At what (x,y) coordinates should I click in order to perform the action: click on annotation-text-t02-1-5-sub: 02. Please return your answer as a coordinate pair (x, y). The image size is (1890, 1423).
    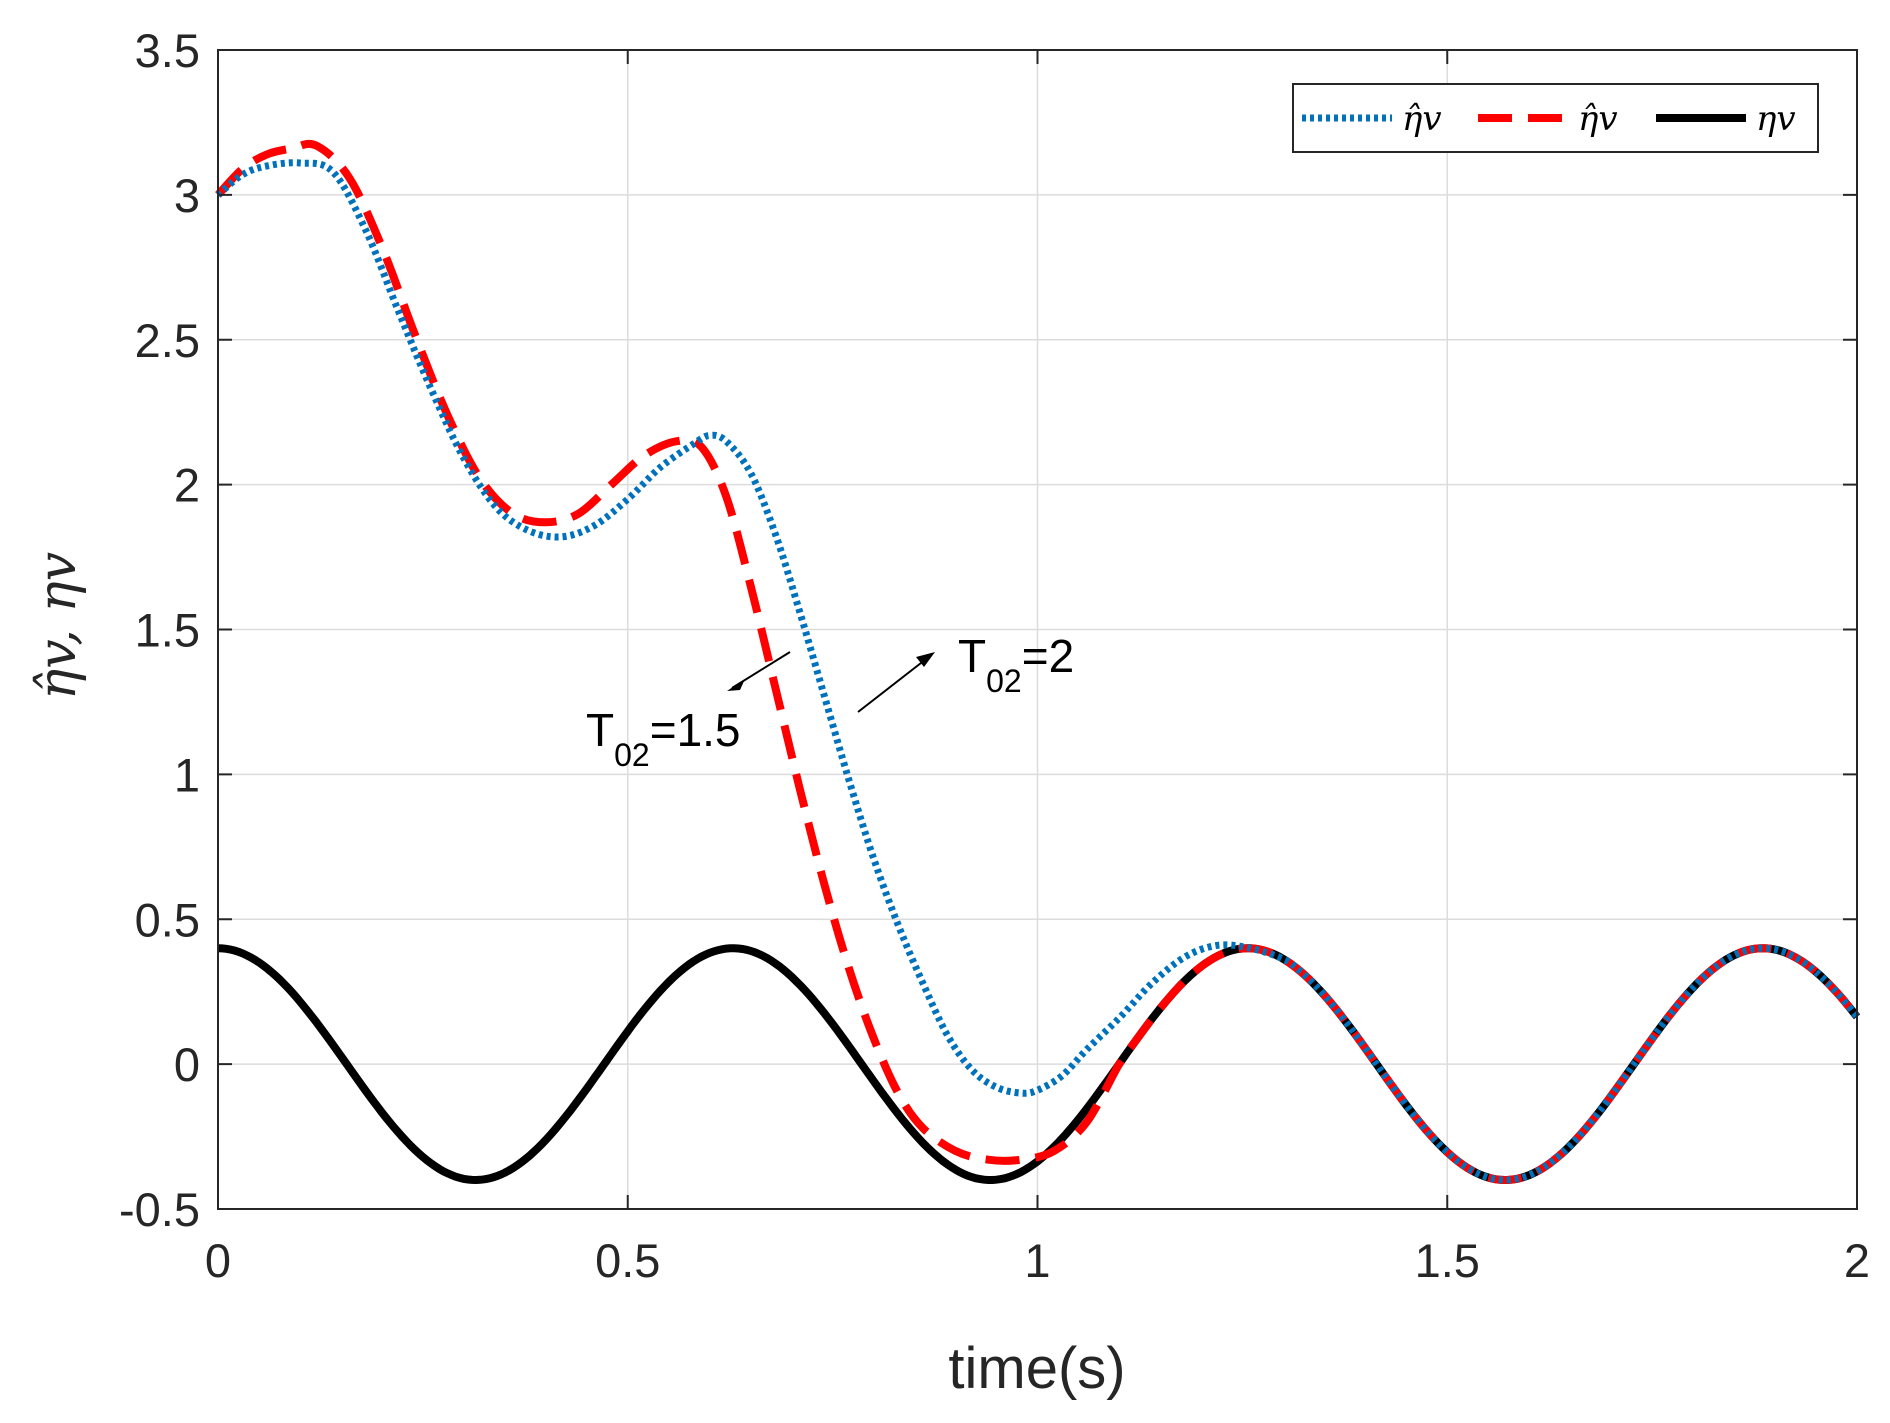
    Looking at the image, I should click on (632, 755).